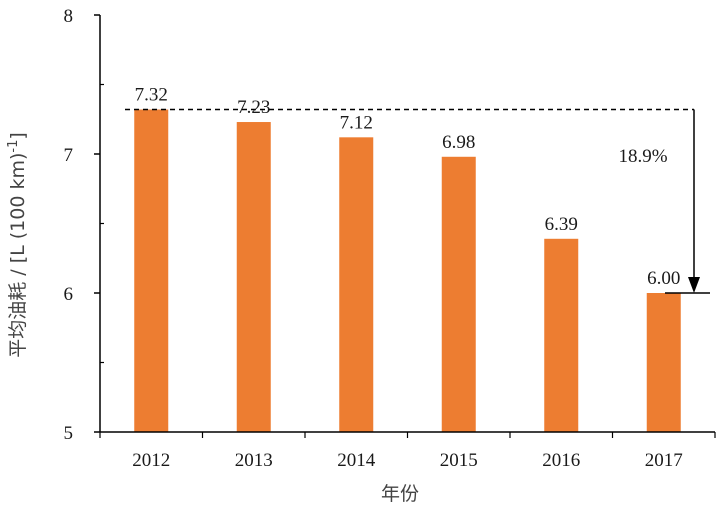 The image size is (723, 511). What do you see at coordinates (18, 255) in the screenshot?
I see `y-axis-title-main: 平均油耗 / [L (100 km)` at bounding box center [18, 255].